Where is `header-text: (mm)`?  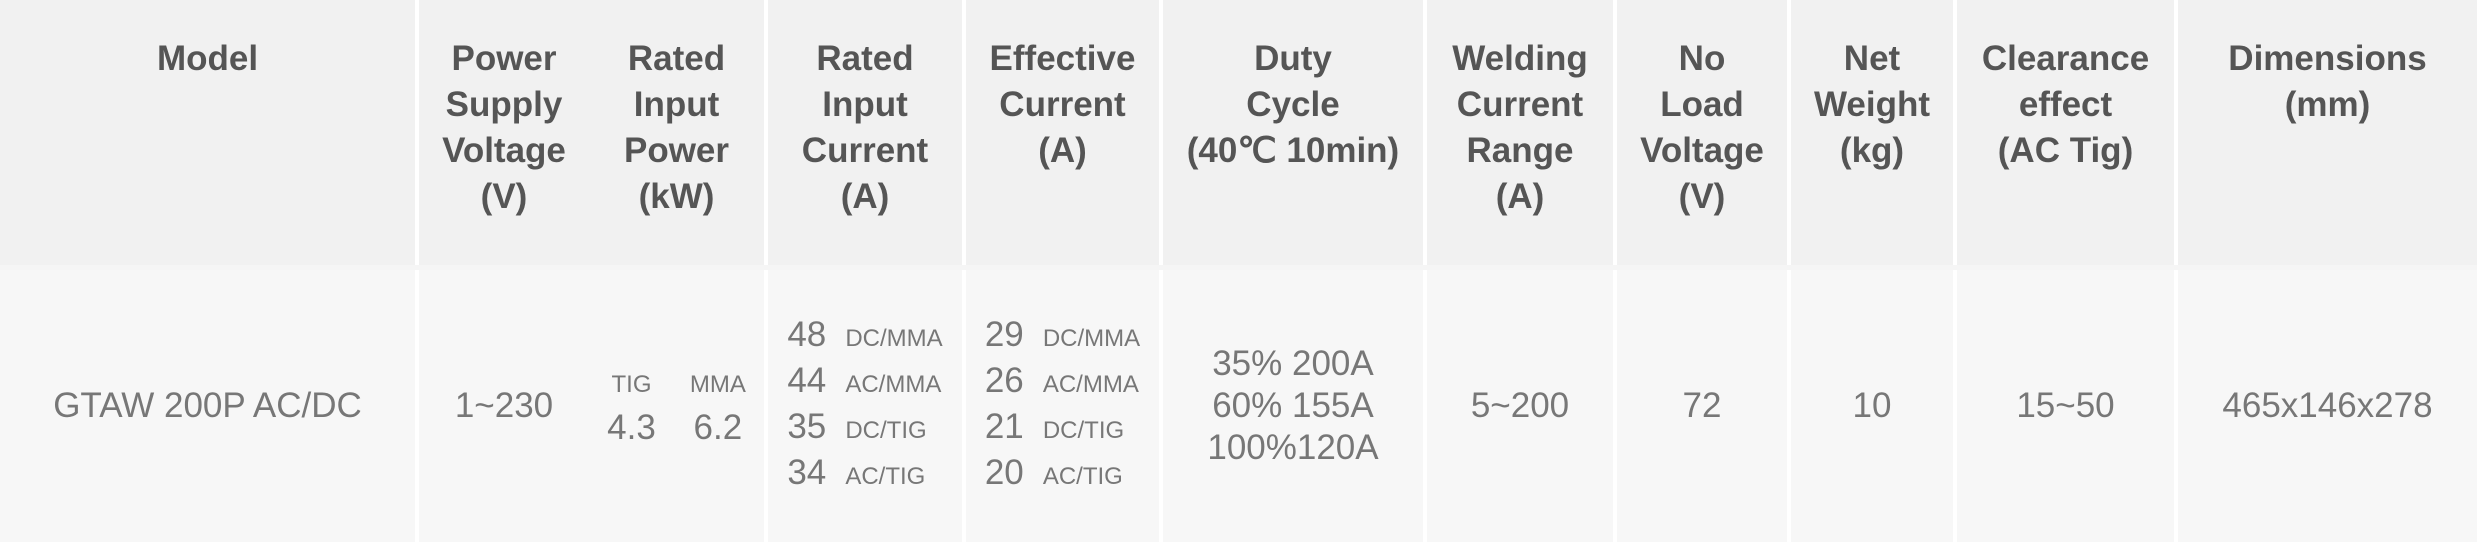
header-text: (mm) is located at coordinates (2327, 104).